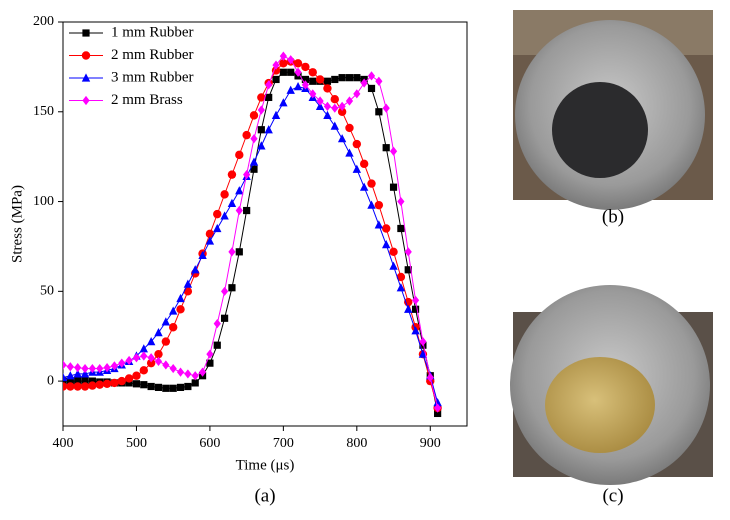 This screenshot has width=730, height=520. What do you see at coordinates (152, 55) in the screenshot?
I see `legend-label: 2 mm Rubber` at bounding box center [152, 55].